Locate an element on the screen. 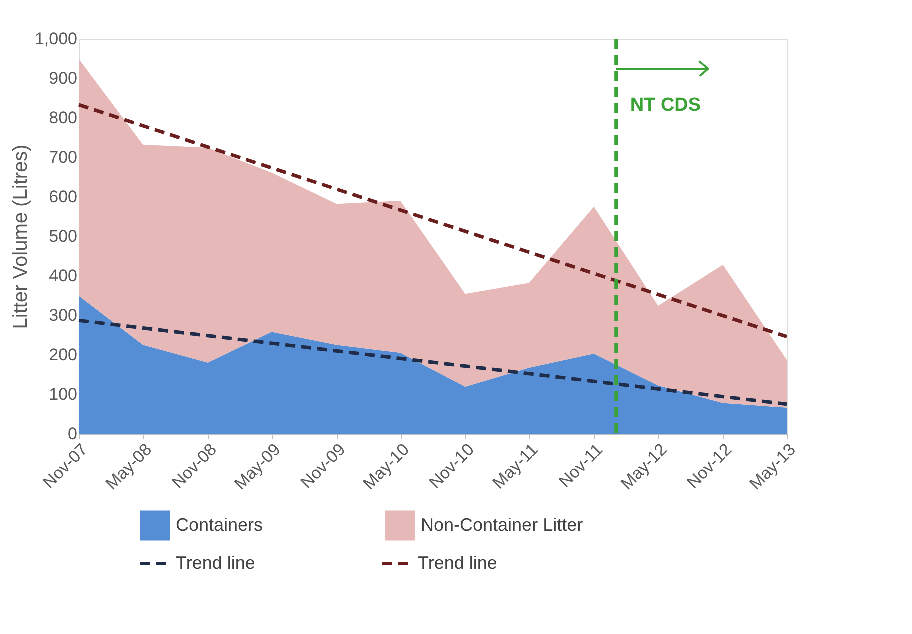 The image size is (912, 634). y-tick-label: 900 is located at coordinates (63, 78).